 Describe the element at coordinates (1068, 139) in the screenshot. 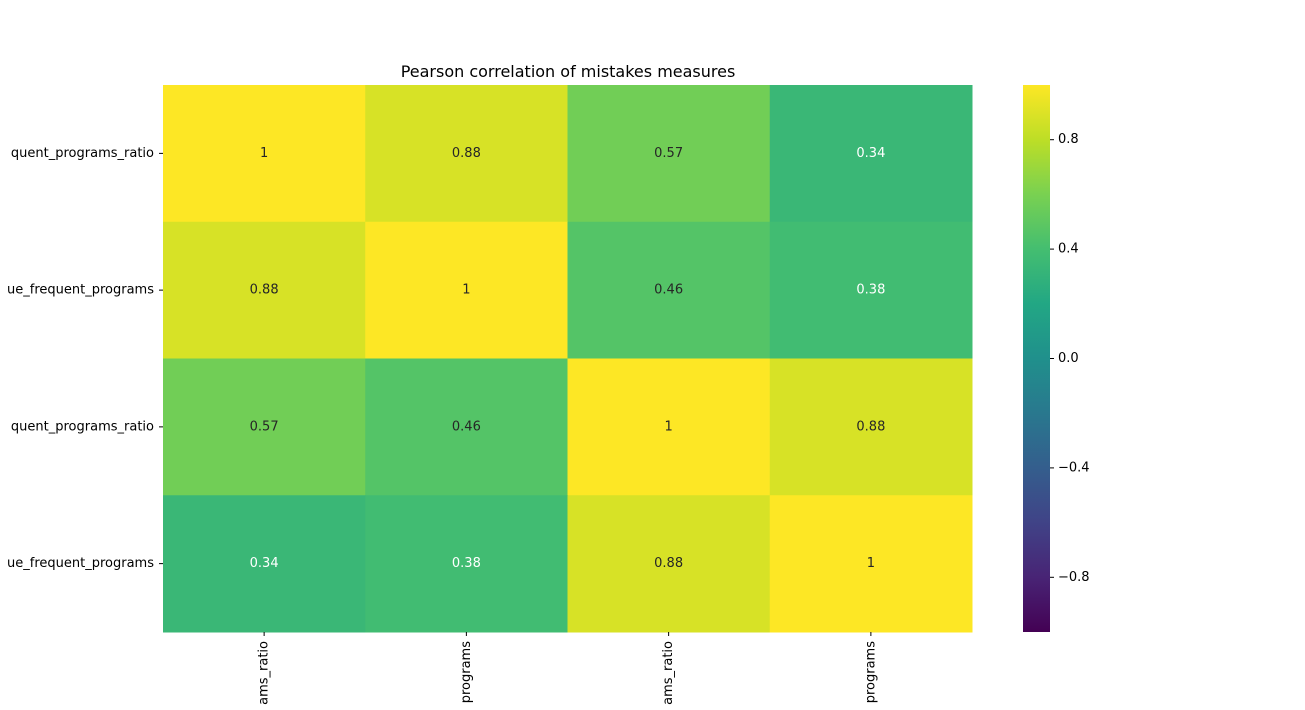

I see `colorbar-tick-label: 0.8` at that location.